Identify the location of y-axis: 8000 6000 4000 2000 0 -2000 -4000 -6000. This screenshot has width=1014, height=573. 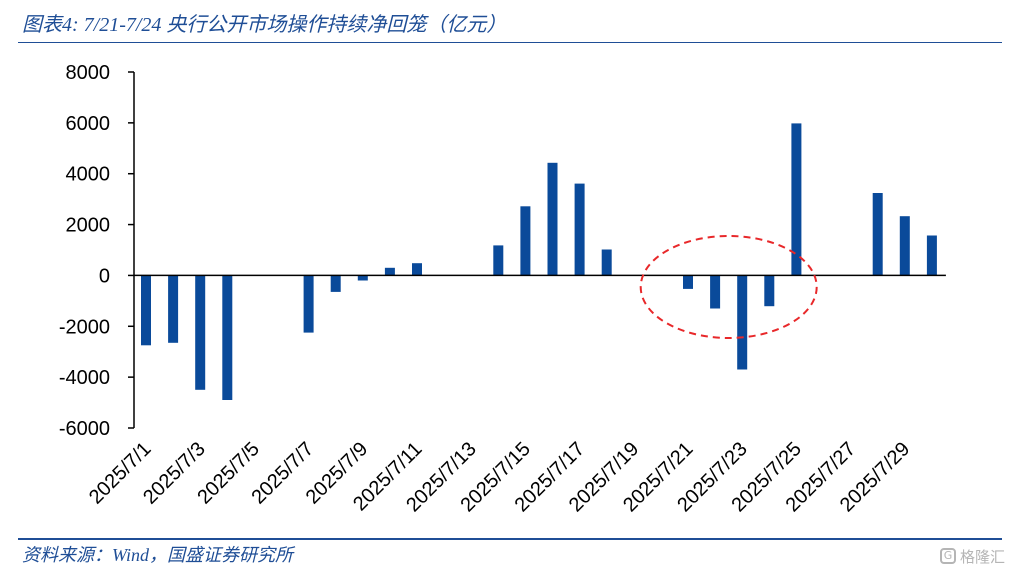
(97, 251).